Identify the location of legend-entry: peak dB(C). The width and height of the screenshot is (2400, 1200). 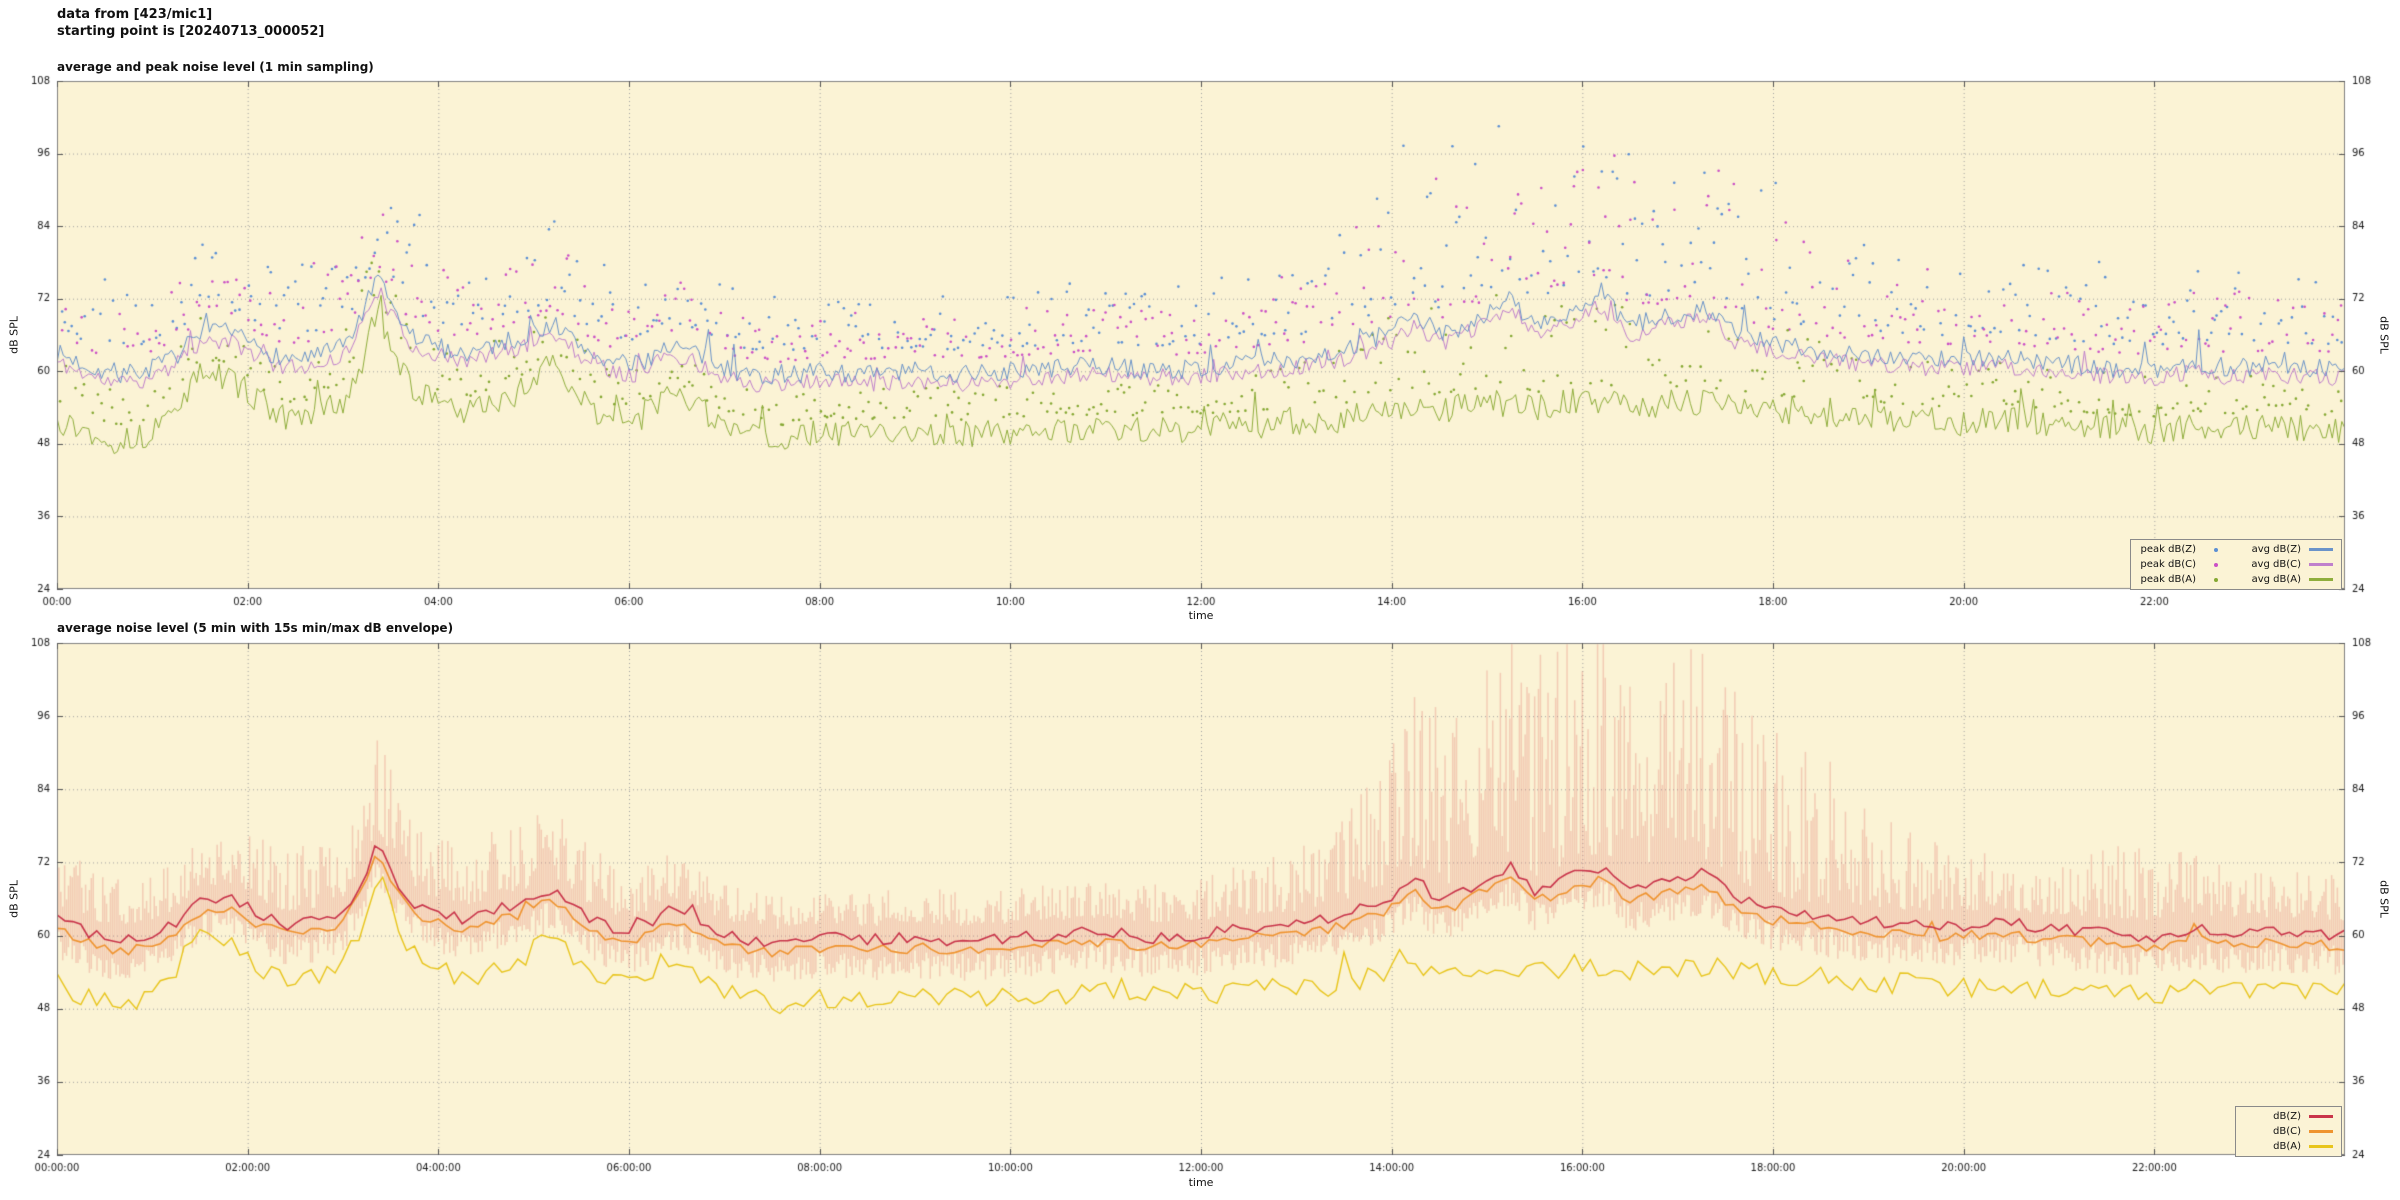
(2183, 564).